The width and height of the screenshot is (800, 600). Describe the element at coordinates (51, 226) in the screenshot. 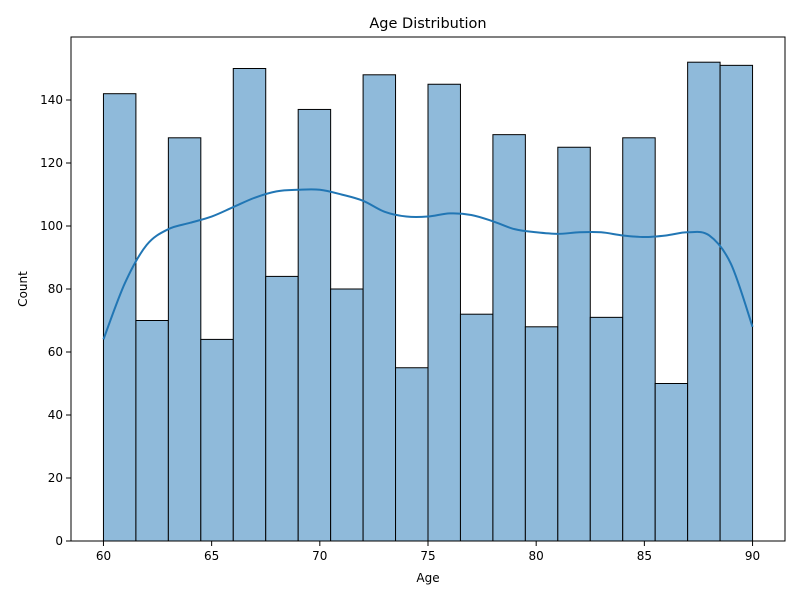

I see `y-tick-label: 100` at that location.